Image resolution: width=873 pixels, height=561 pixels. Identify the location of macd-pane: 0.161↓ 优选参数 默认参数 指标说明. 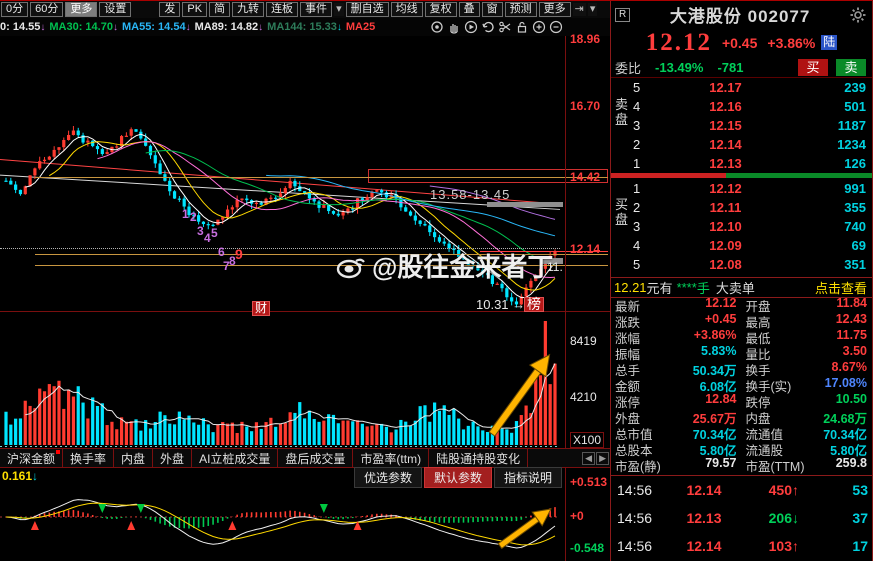
(305, 513).